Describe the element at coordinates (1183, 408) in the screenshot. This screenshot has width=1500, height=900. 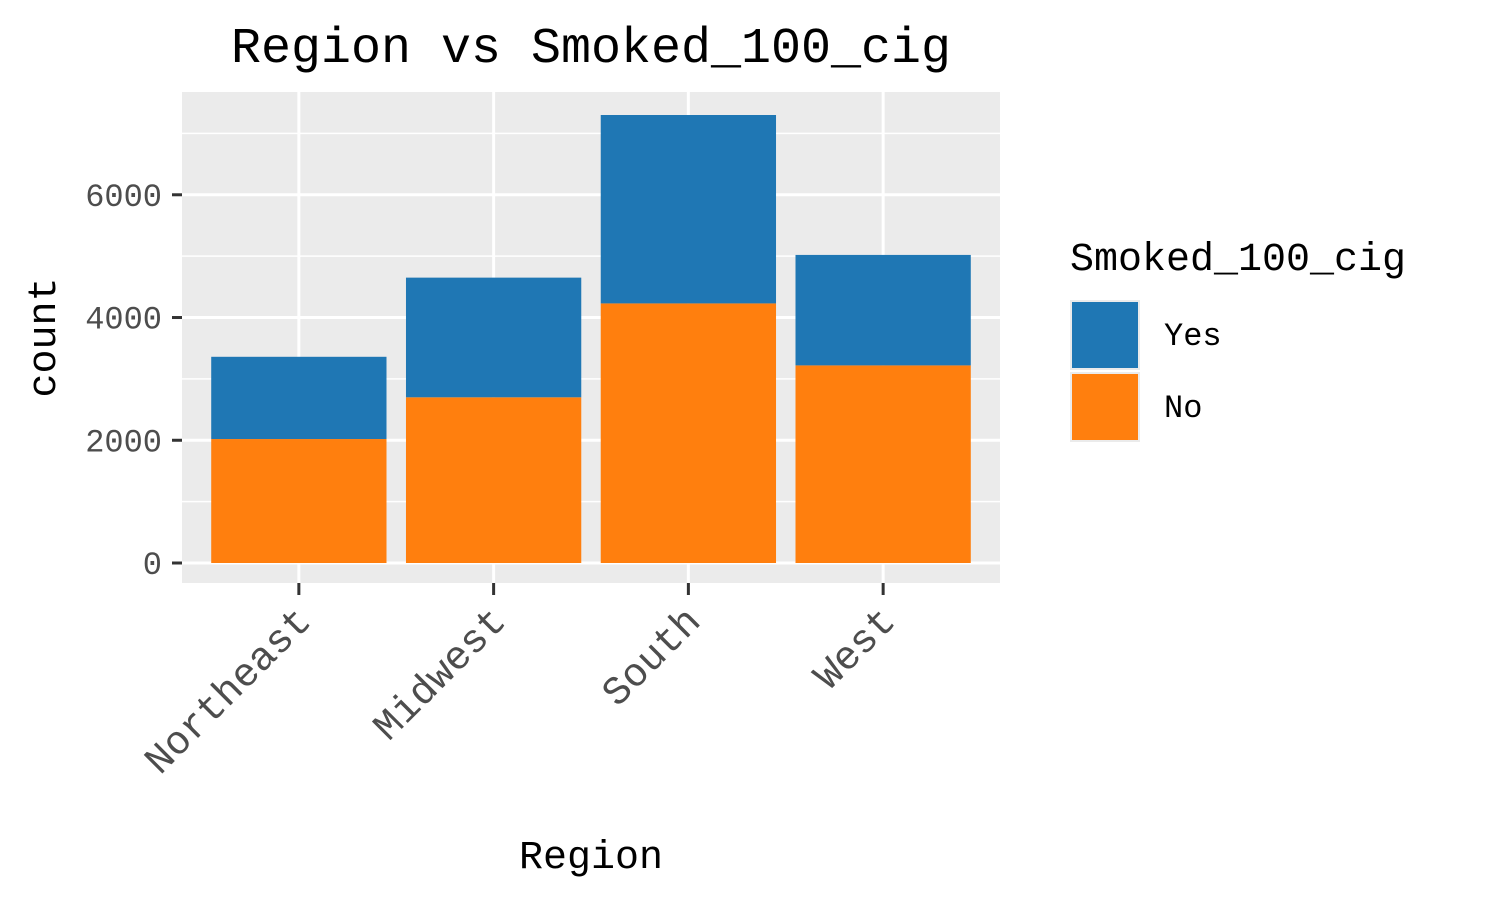
I see `legend-label: No` at that location.